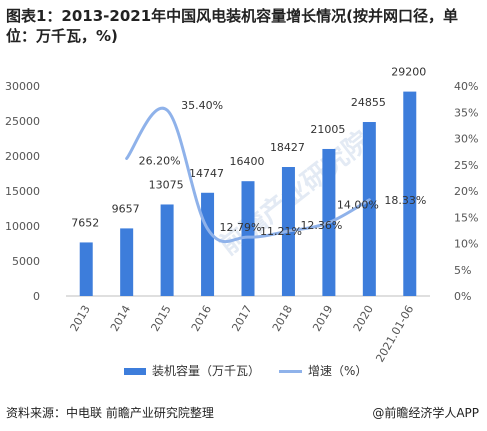 This screenshot has height=431, width=487. What do you see at coordinates (36, 296) in the screenshot?
I see `y-left-tick-label: 0` at bounding box center [36, 296].